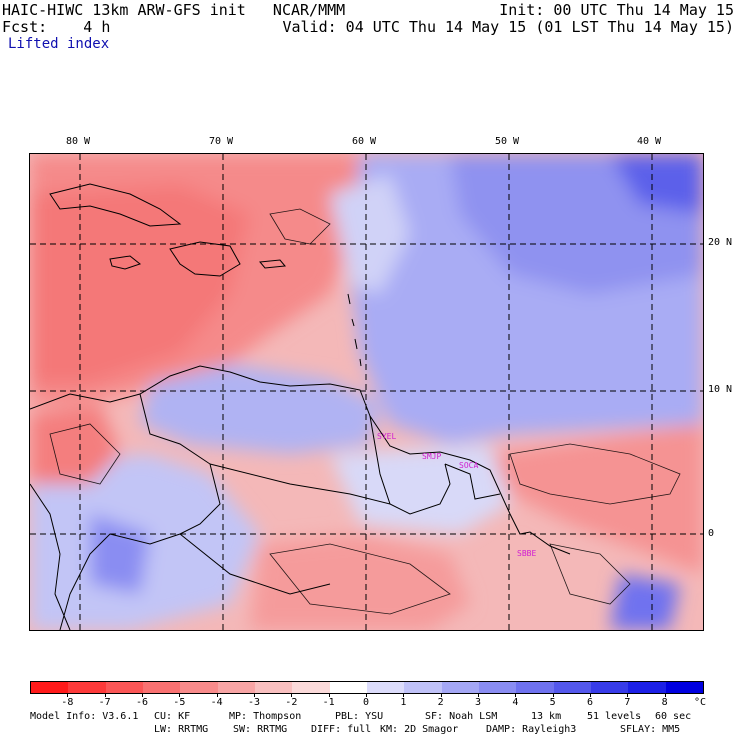 The image size is (740, 740). Describe the element at coordinates (515, 702) in the screenshot. I see `colorbar-label: 4` at that location.